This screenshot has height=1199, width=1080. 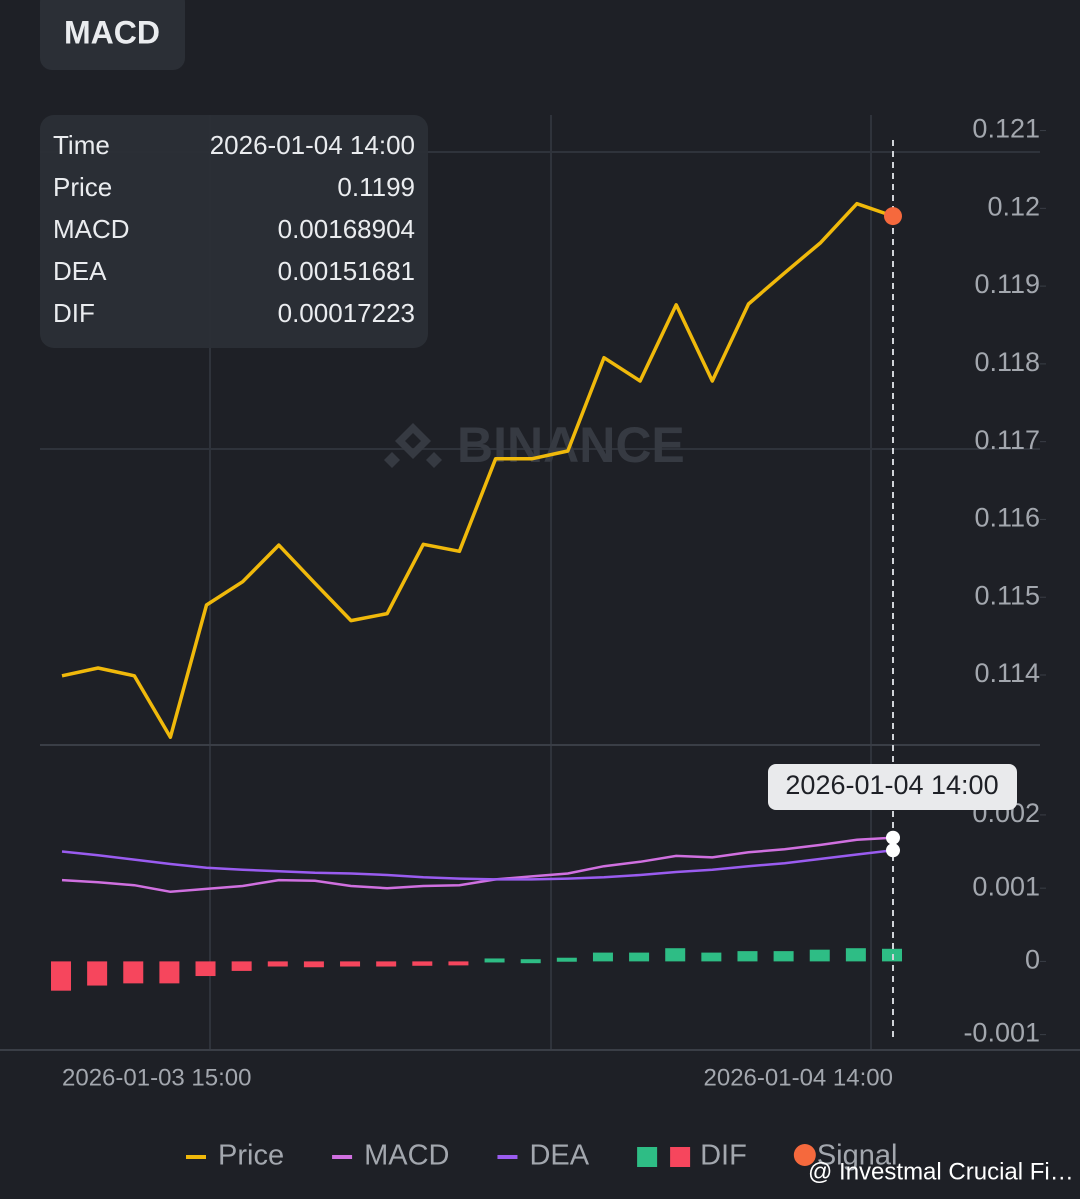 What do you see at coordinates (1007, 518) in the screenshot?
I see `y-tick-label: 0.116` at bounding box center [1007, 518].